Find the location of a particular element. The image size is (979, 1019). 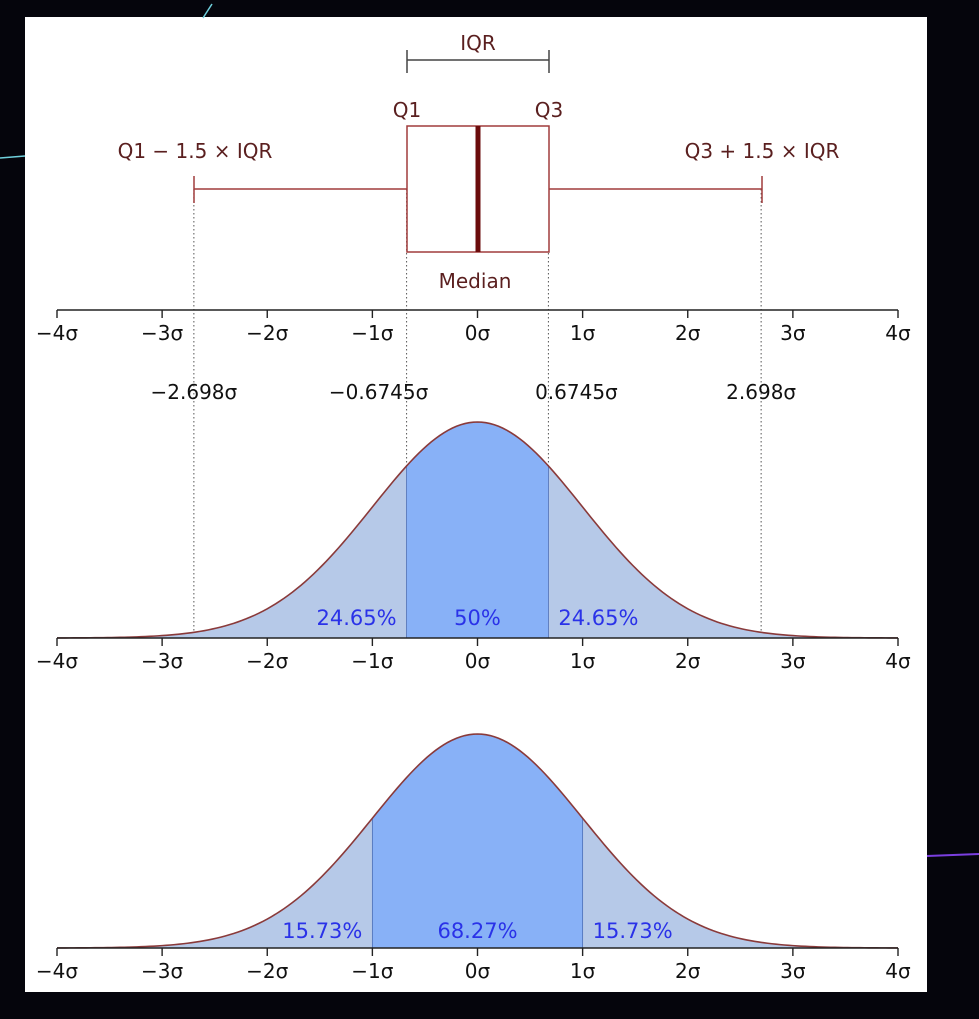

lower-fence-label: Q1 − 1.5 × IQR is located at coordinates (195, 151).